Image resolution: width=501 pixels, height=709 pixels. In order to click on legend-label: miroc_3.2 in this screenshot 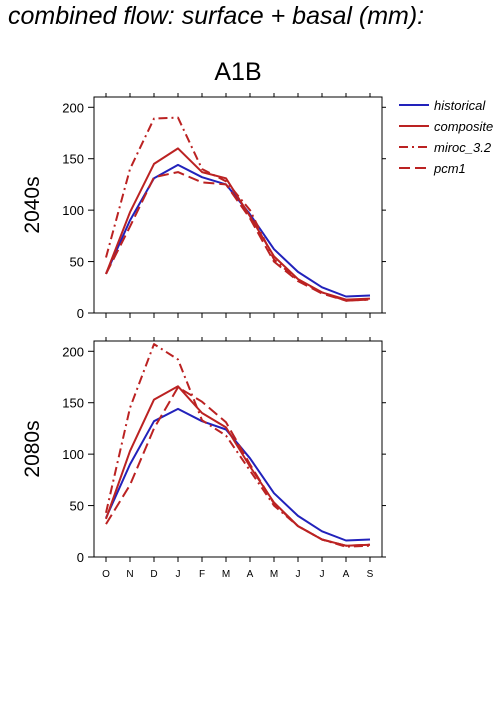, I will do `click(463, 147)`.